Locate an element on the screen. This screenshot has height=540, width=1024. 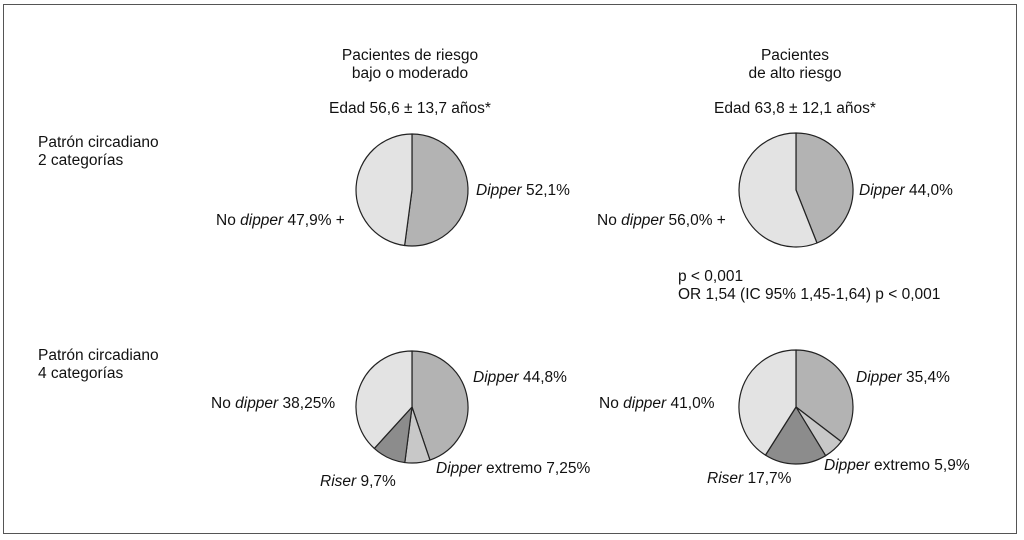
pie-slice-low4-dipper is located at coordinates (440, 405).